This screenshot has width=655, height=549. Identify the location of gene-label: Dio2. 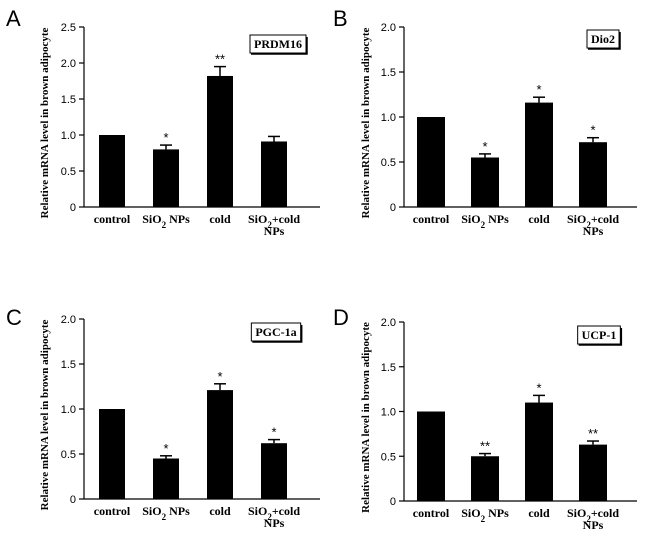
(603, 39).